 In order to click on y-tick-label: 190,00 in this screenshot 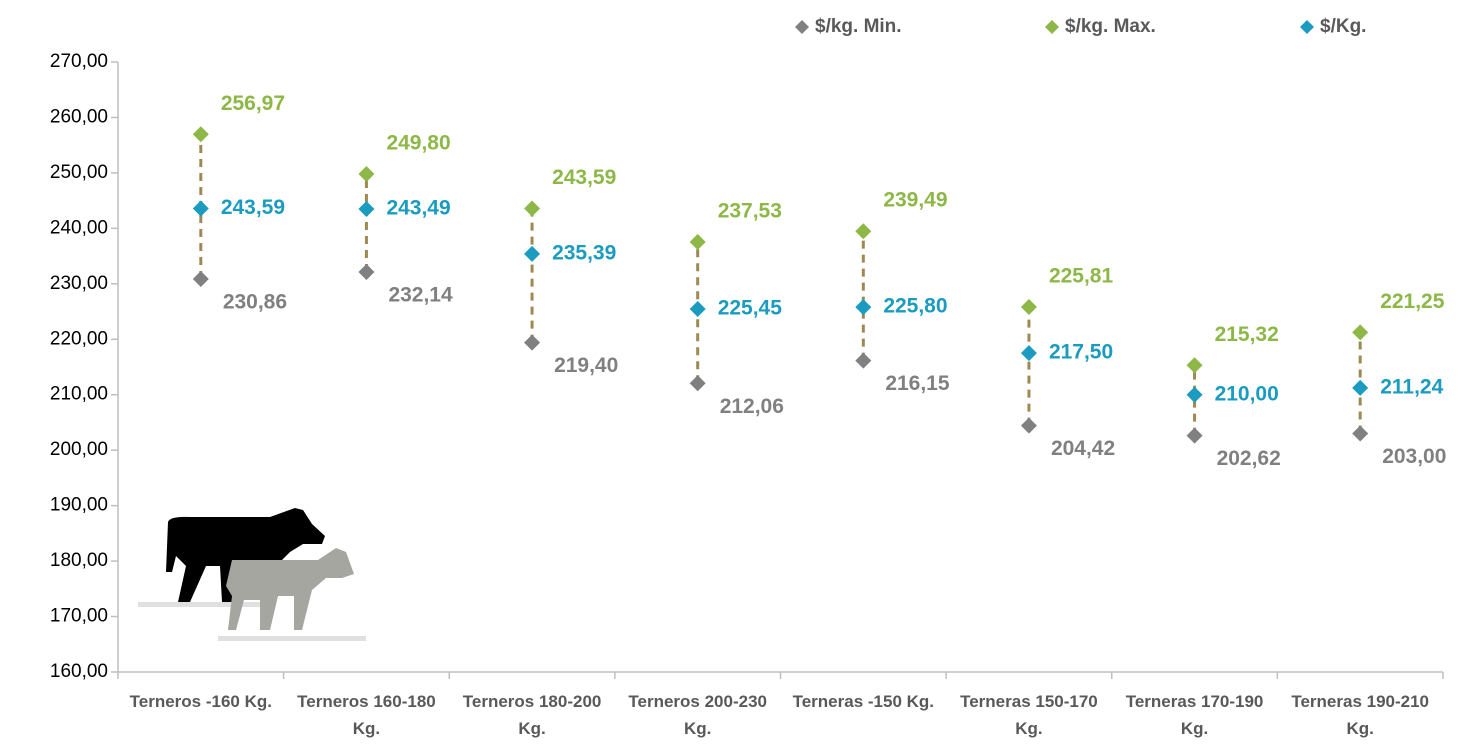, I will do `click(79, 505)`.